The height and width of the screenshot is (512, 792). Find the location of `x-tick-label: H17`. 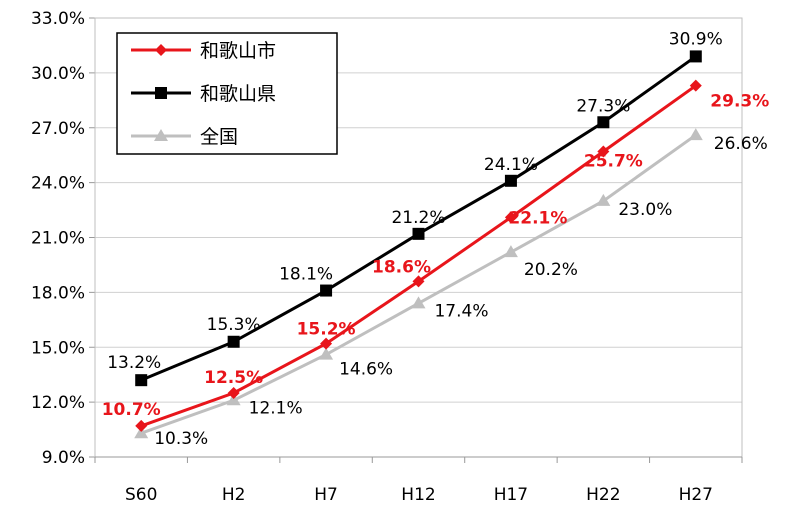

x-tick-label: H17 is located at coordinates (511, 495).